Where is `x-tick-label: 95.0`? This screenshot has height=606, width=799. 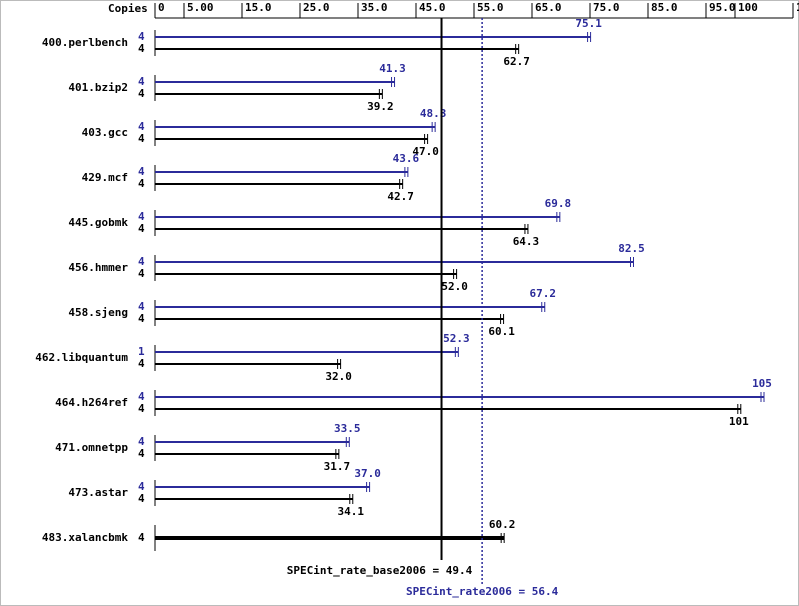
x-tick-label: 95.0 is located at coordinates (722, 7).